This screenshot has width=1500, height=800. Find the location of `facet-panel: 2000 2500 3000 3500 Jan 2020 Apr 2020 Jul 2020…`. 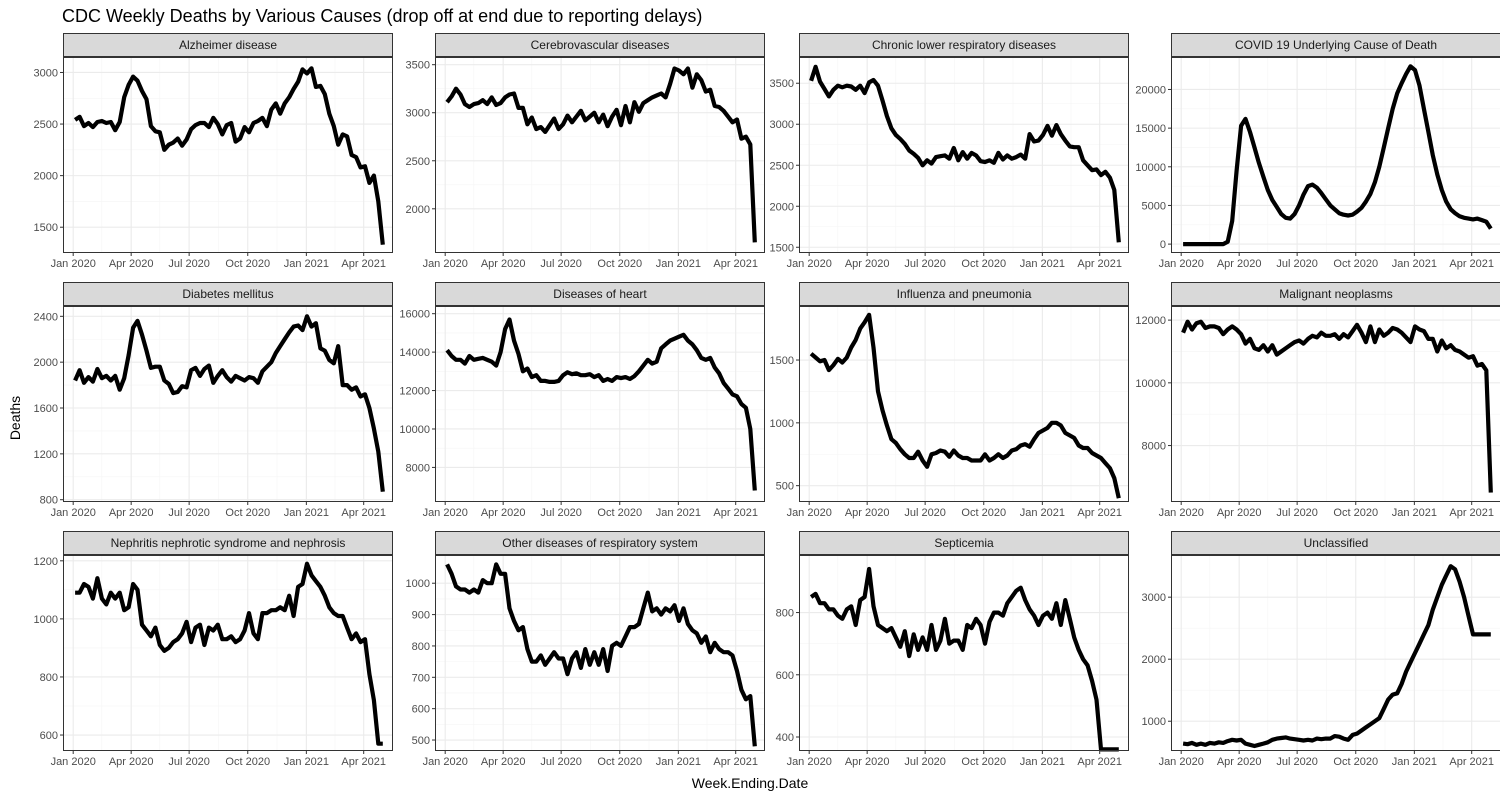

facet-panel: 2000 2500 3000 3500 Jan 2020 Apr 2020 Jul 2020… is located at coordinates (585, 151).